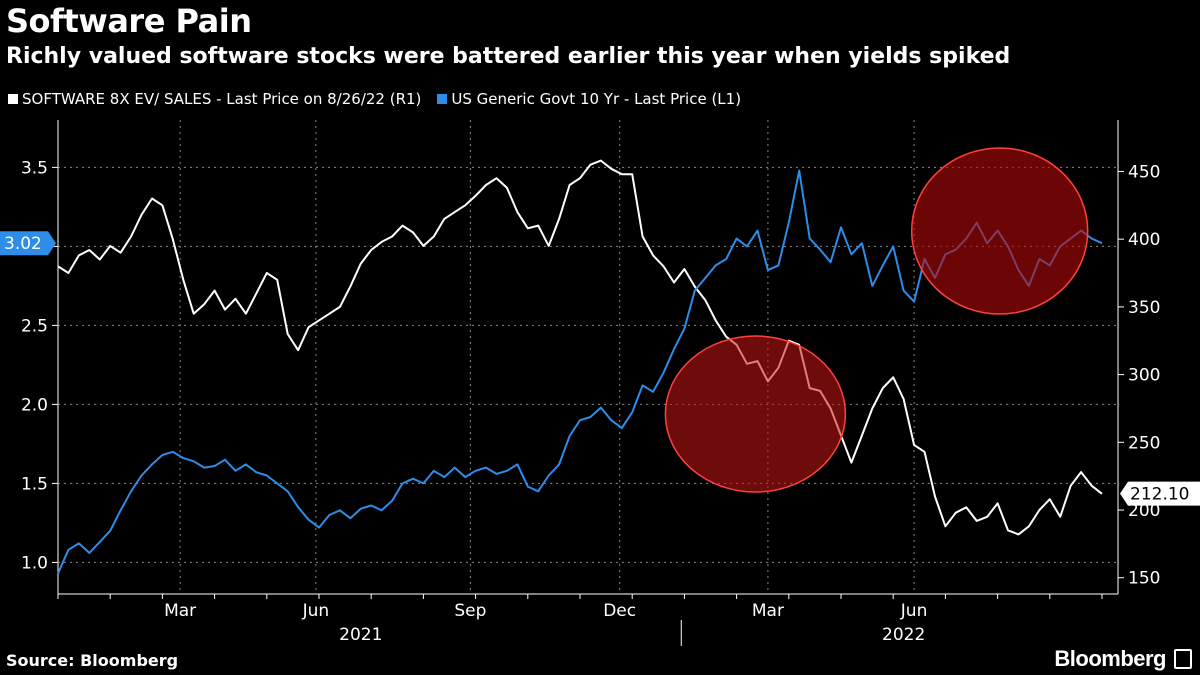 The height and width of the screenshot is (675, 1200). Describe the element at coordinates (129, 21) in the screenshot. I see `chart-title: Software Pain` at that location.